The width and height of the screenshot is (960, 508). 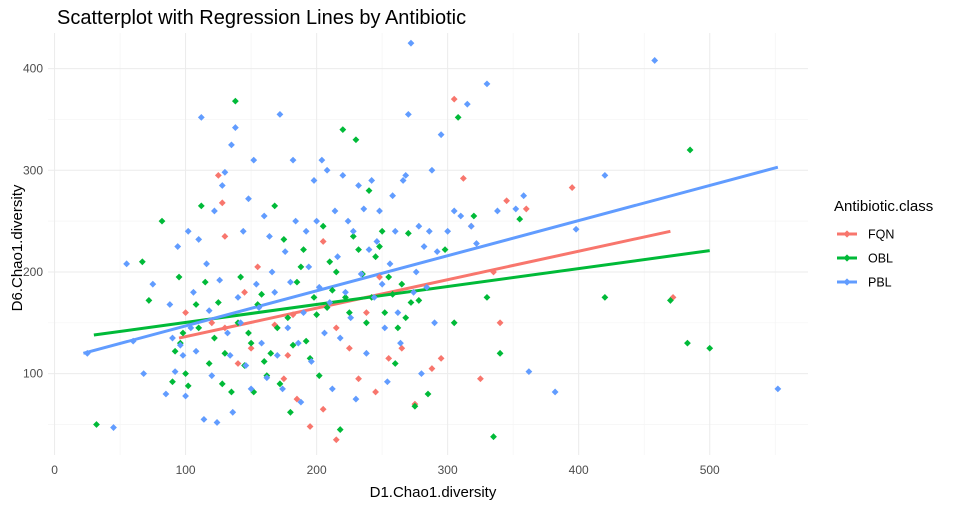 I want to click on legend: Antibiotic.class FQN OBL PBL, so click(x=883, y=244).